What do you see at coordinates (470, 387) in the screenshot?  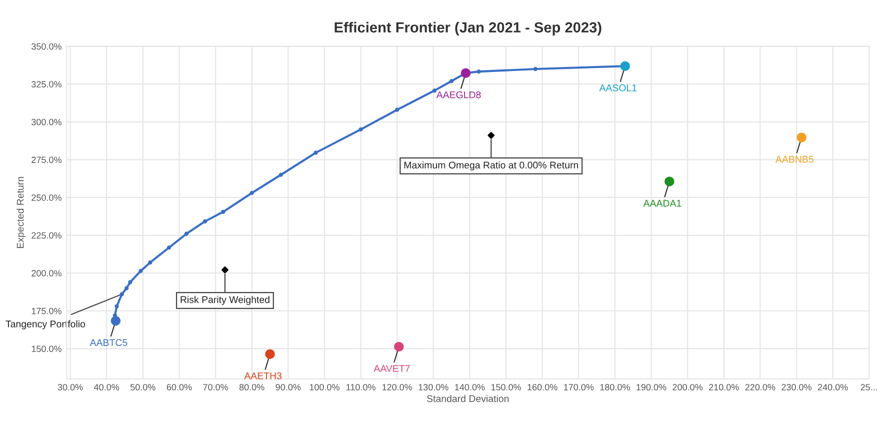 I see `x-tick-label: 140.0%` at bounding box center [470, 387].